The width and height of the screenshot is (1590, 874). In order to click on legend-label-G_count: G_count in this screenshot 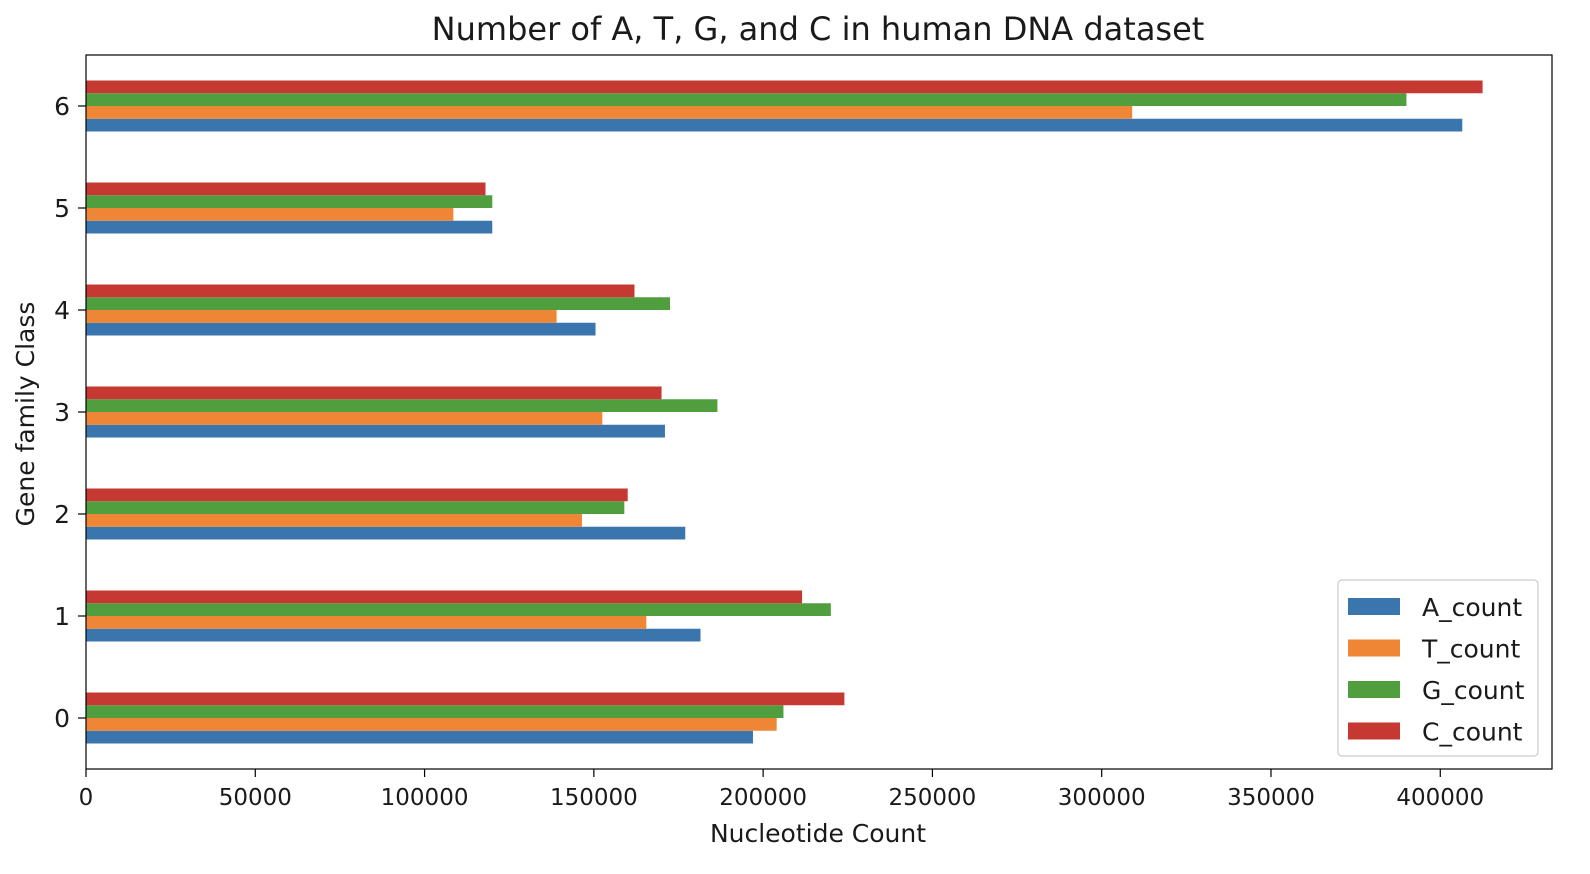, I will do `click(1473, 690)`.